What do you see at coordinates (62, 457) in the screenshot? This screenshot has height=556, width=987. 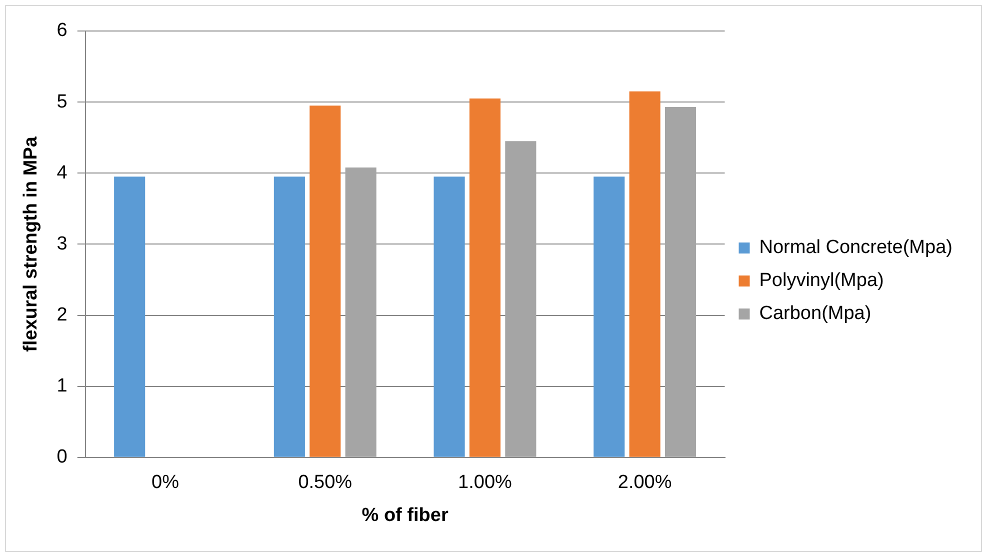 I see `y-tick-label: 0` at bounding box center [62, 457].